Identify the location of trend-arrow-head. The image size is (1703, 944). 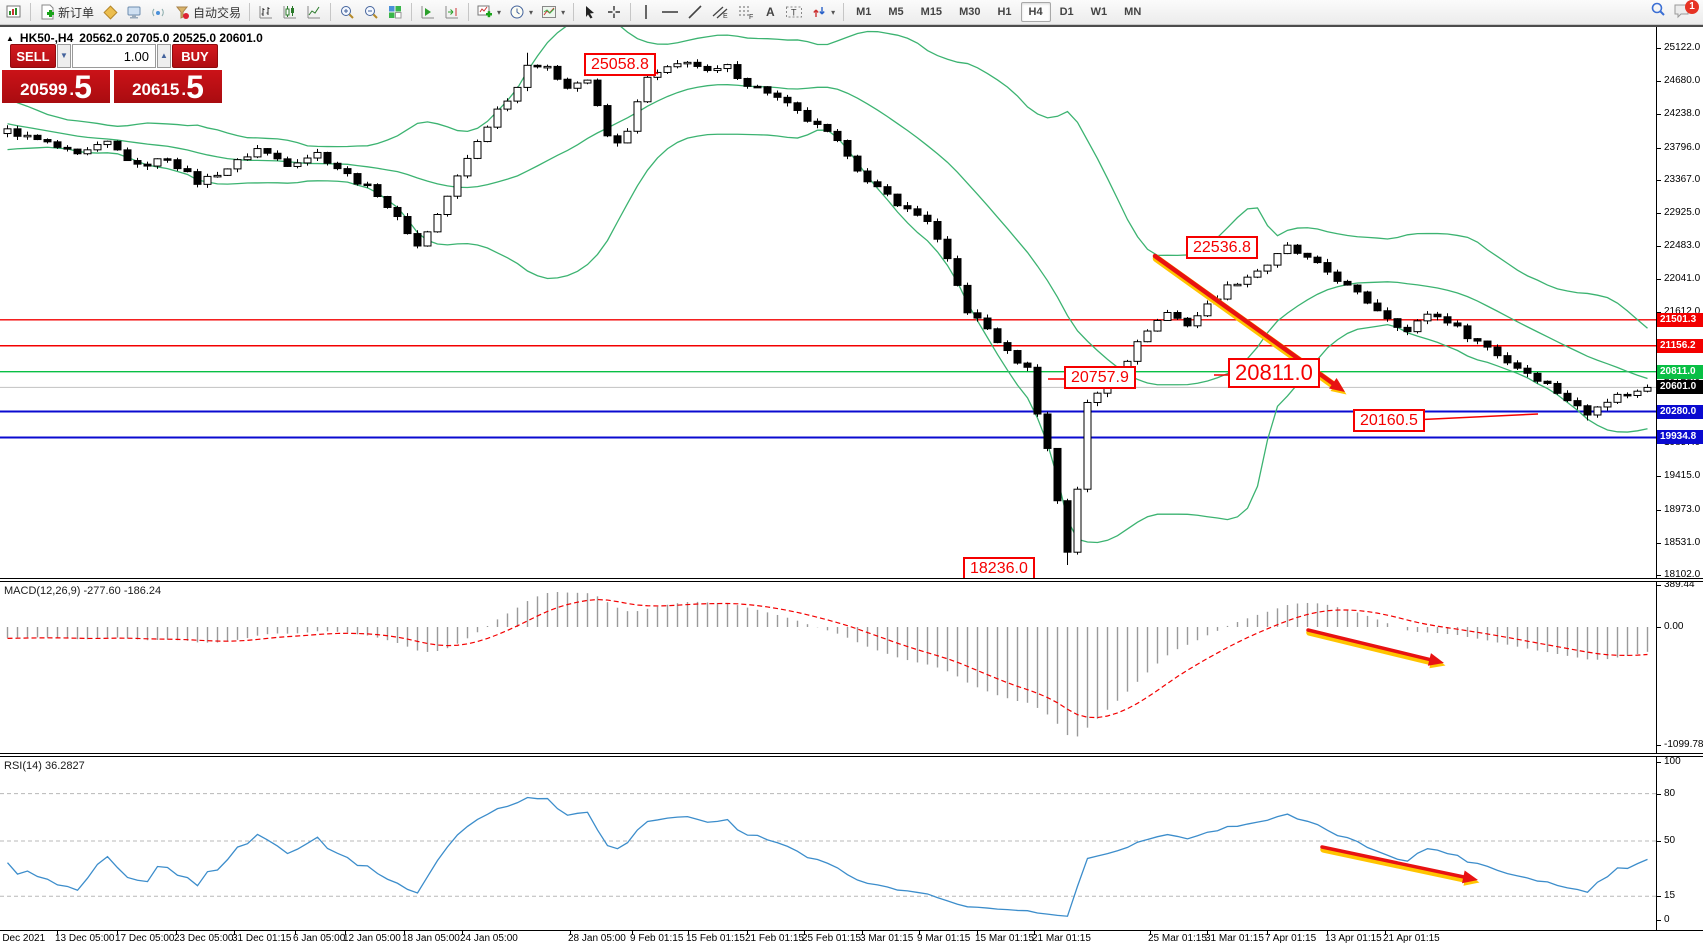
(1435, 659).